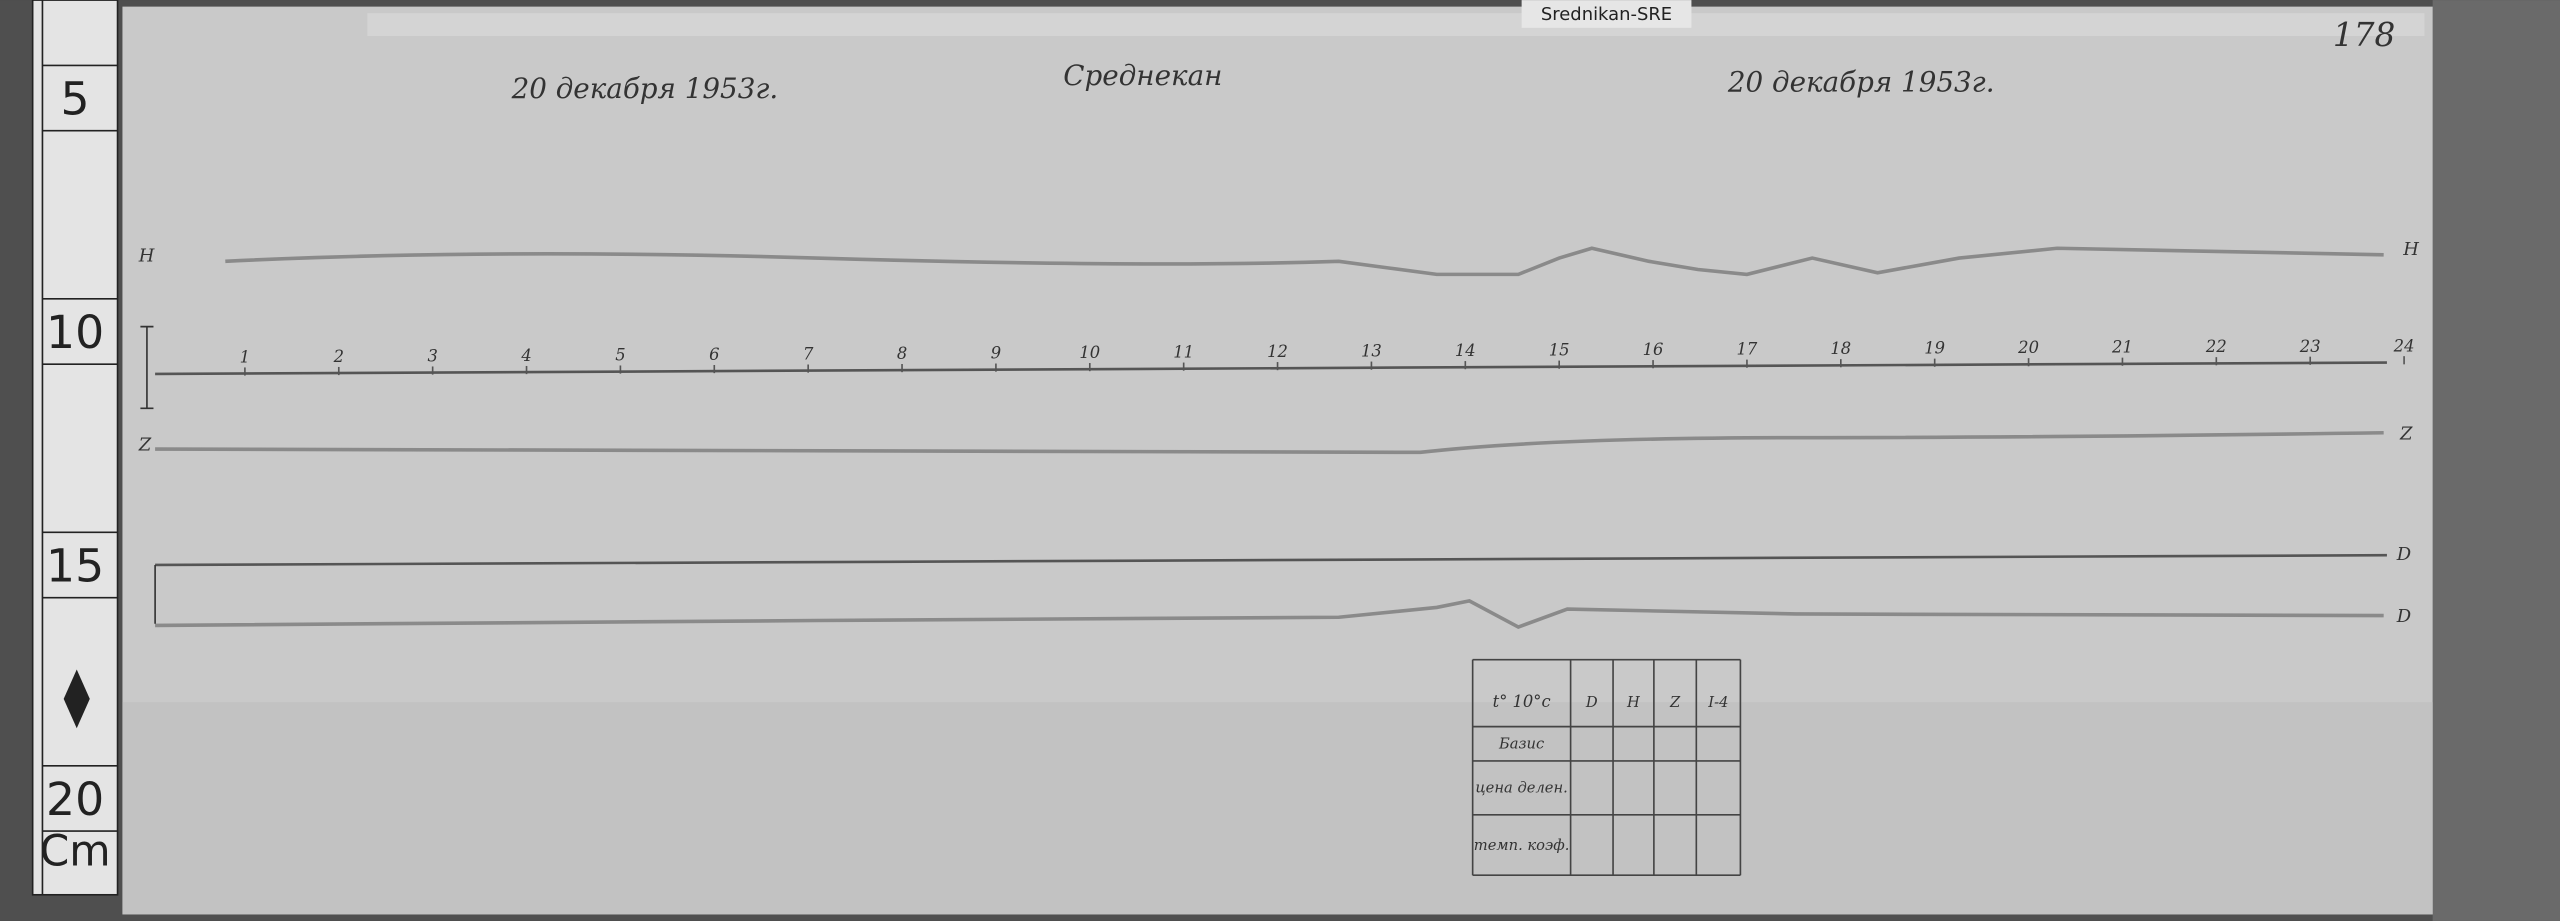 This screenshot has width=2560, height=921. I want to click on station: Среднекан, so click(1142, 75).